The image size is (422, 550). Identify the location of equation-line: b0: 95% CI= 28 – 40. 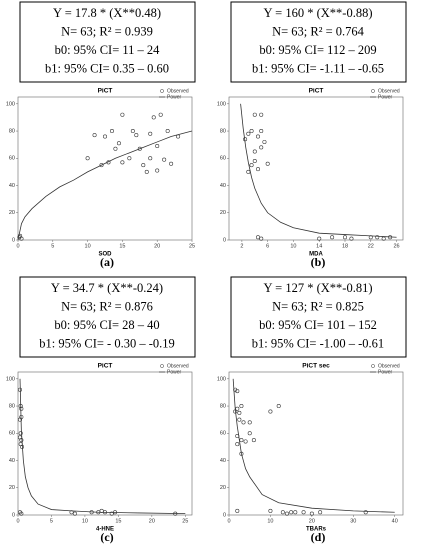
(106, 325).